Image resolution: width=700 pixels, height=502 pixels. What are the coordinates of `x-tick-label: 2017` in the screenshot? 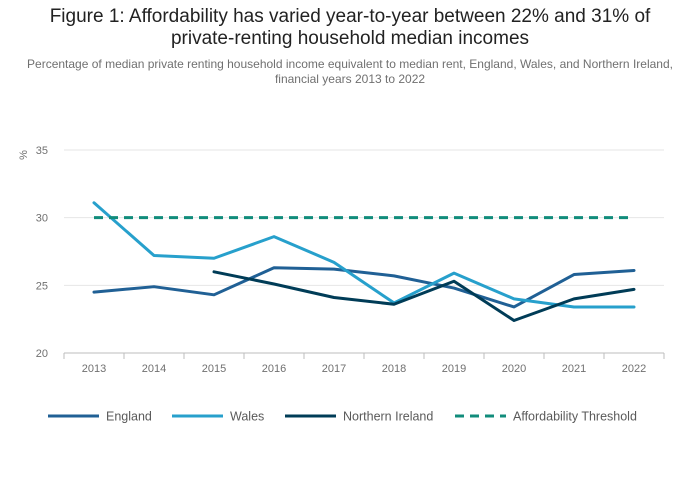 It's located at (334, 369).